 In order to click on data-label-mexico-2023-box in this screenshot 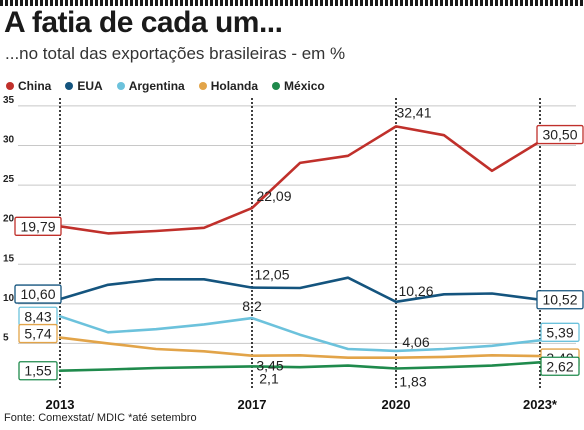, I will do `click(560, 366)`.